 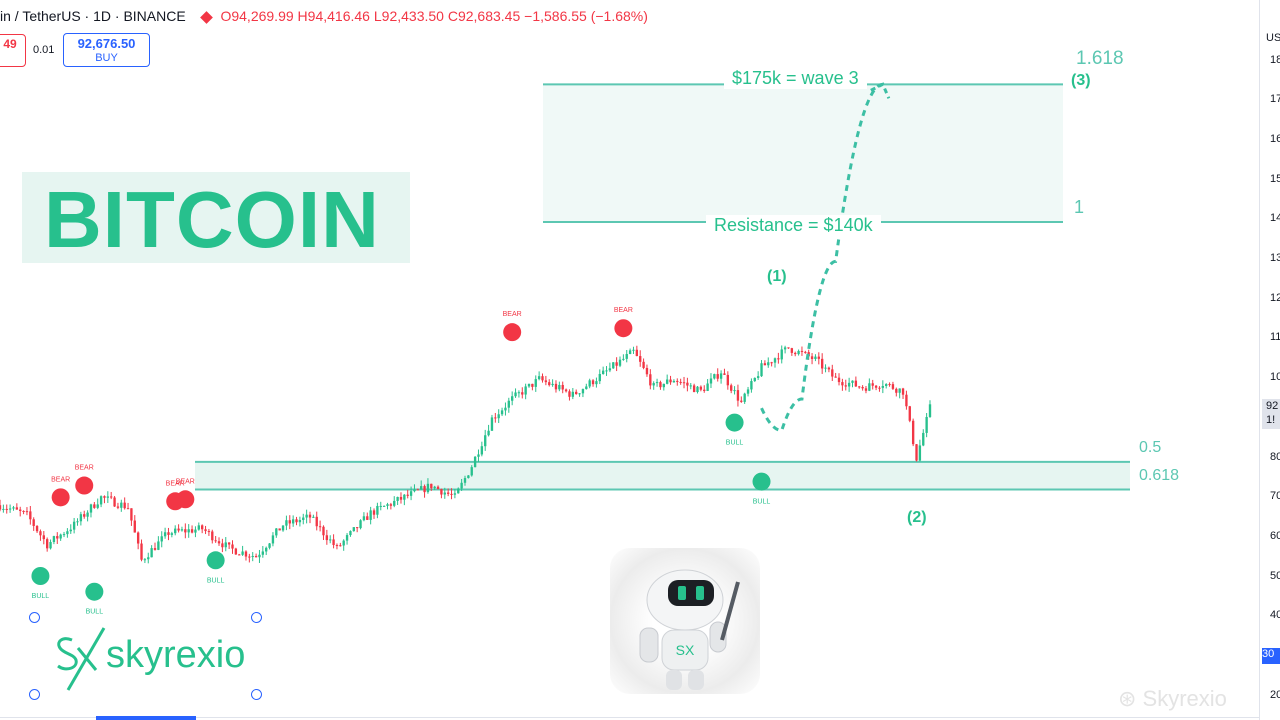 I want to click on selection-handle-tl, so click(x=34, y=617).